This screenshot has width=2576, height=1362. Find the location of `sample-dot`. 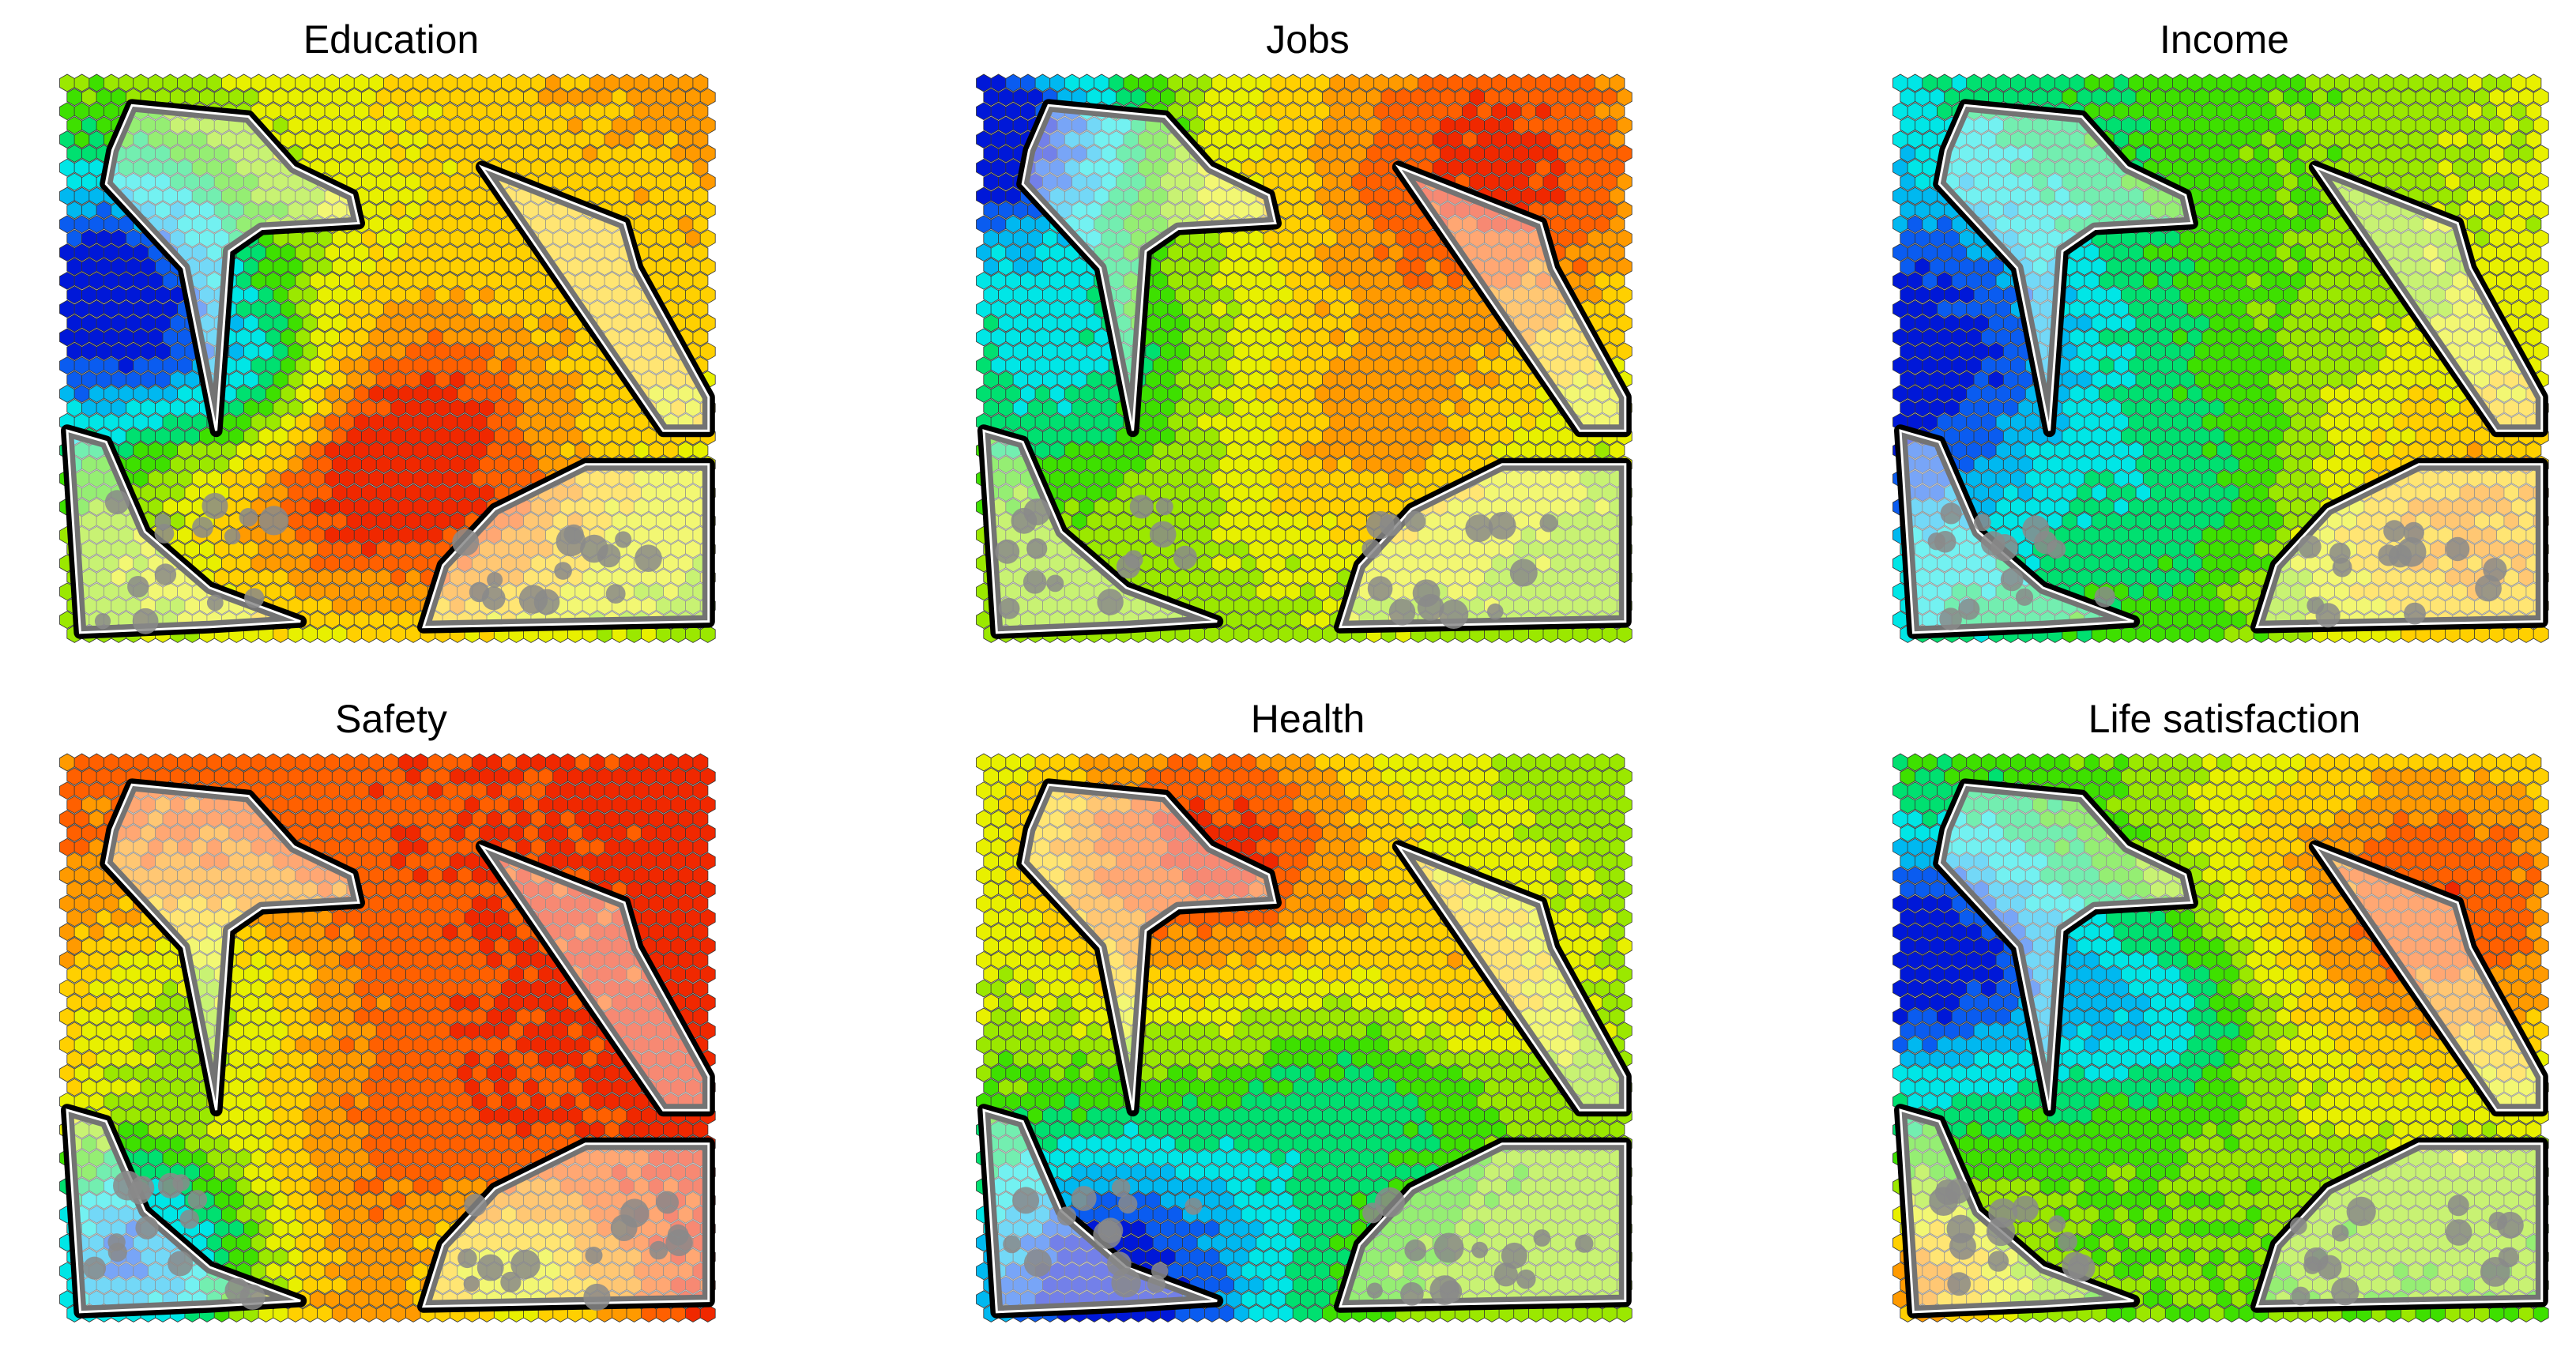

sample-dot is located at coordinates (594, 548).